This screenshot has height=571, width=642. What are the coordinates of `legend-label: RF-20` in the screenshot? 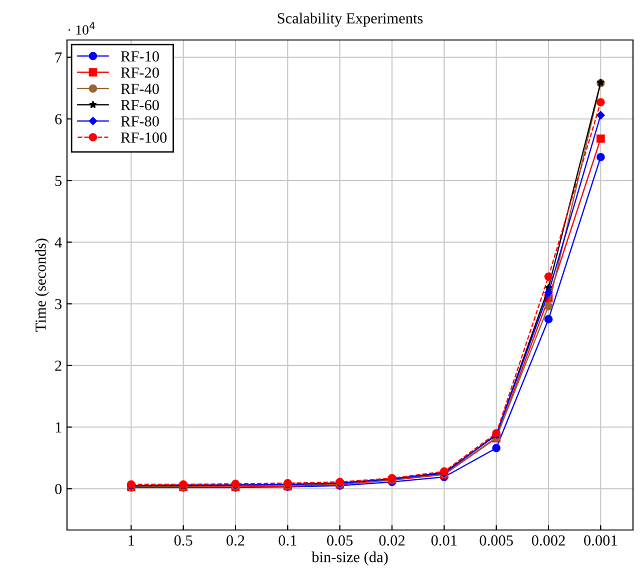 It's located at (139, 72).